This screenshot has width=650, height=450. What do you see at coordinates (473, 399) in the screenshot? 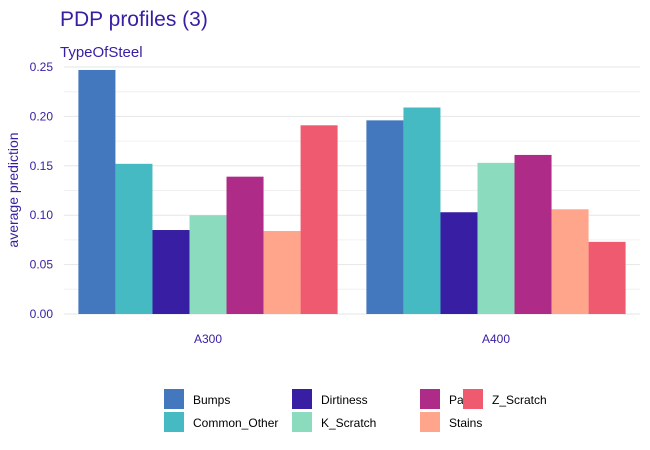
I see `legend-swatch-z-scratch` at bounding box center [473, 399].